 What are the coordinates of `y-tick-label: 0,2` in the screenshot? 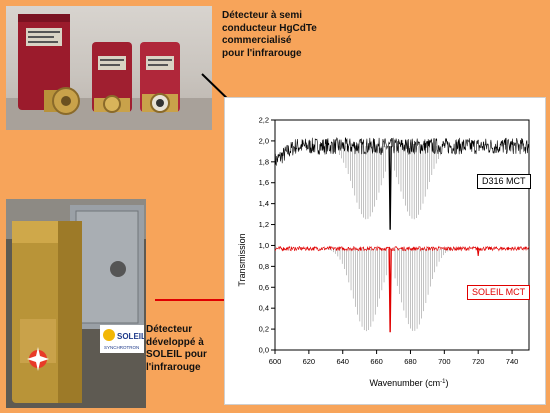 It's located at (264, 329).